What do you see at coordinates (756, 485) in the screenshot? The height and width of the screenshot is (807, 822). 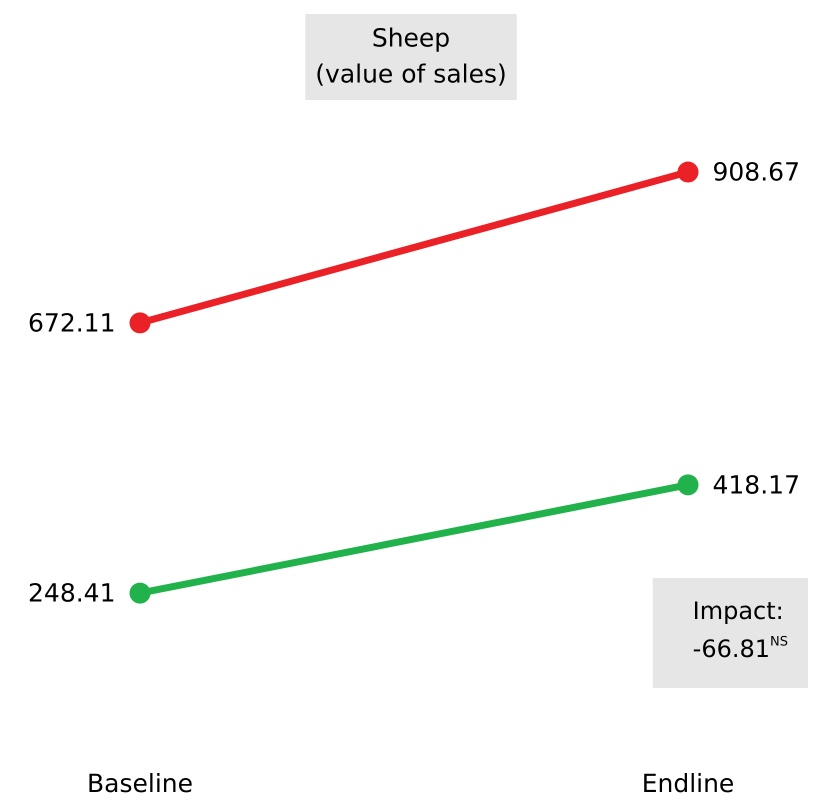 I see `data-label: 418.17` at bounding box center [756, 485].